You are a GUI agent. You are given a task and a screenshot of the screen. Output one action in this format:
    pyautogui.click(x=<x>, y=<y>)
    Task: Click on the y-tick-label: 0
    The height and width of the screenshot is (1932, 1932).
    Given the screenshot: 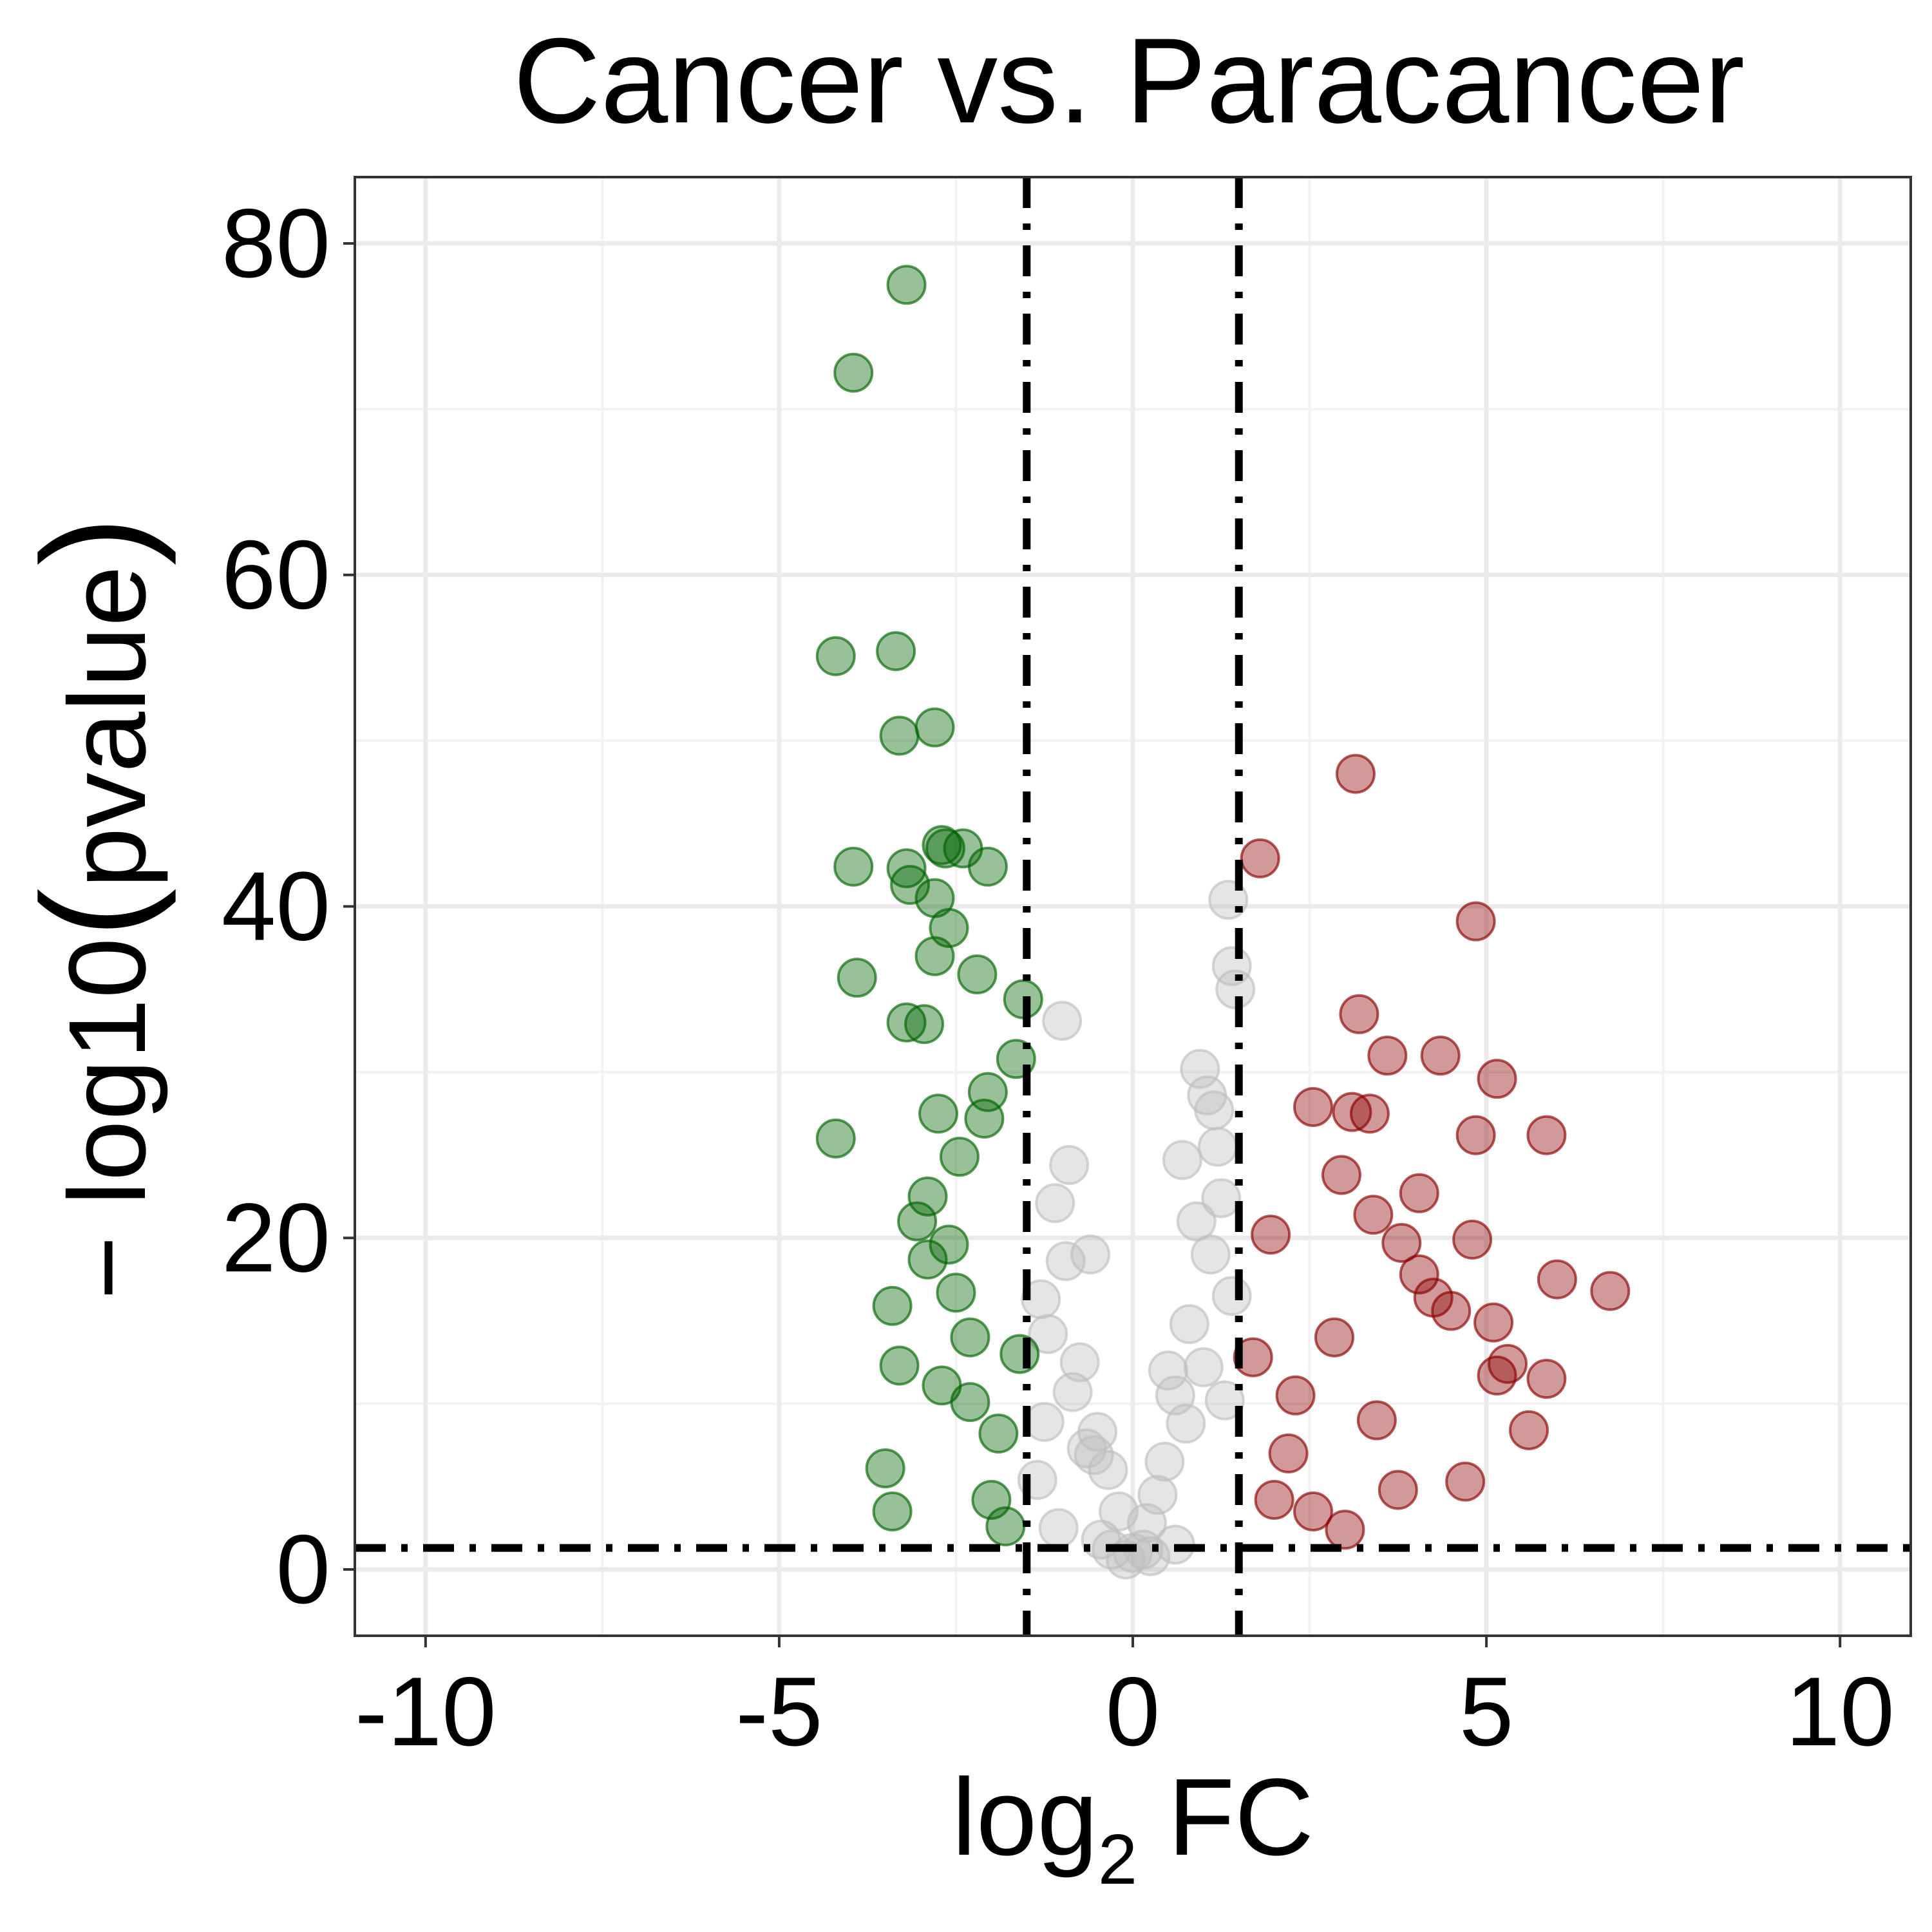 What is the action you would take?
    pyautogui.click(x=303, y=1570)
    